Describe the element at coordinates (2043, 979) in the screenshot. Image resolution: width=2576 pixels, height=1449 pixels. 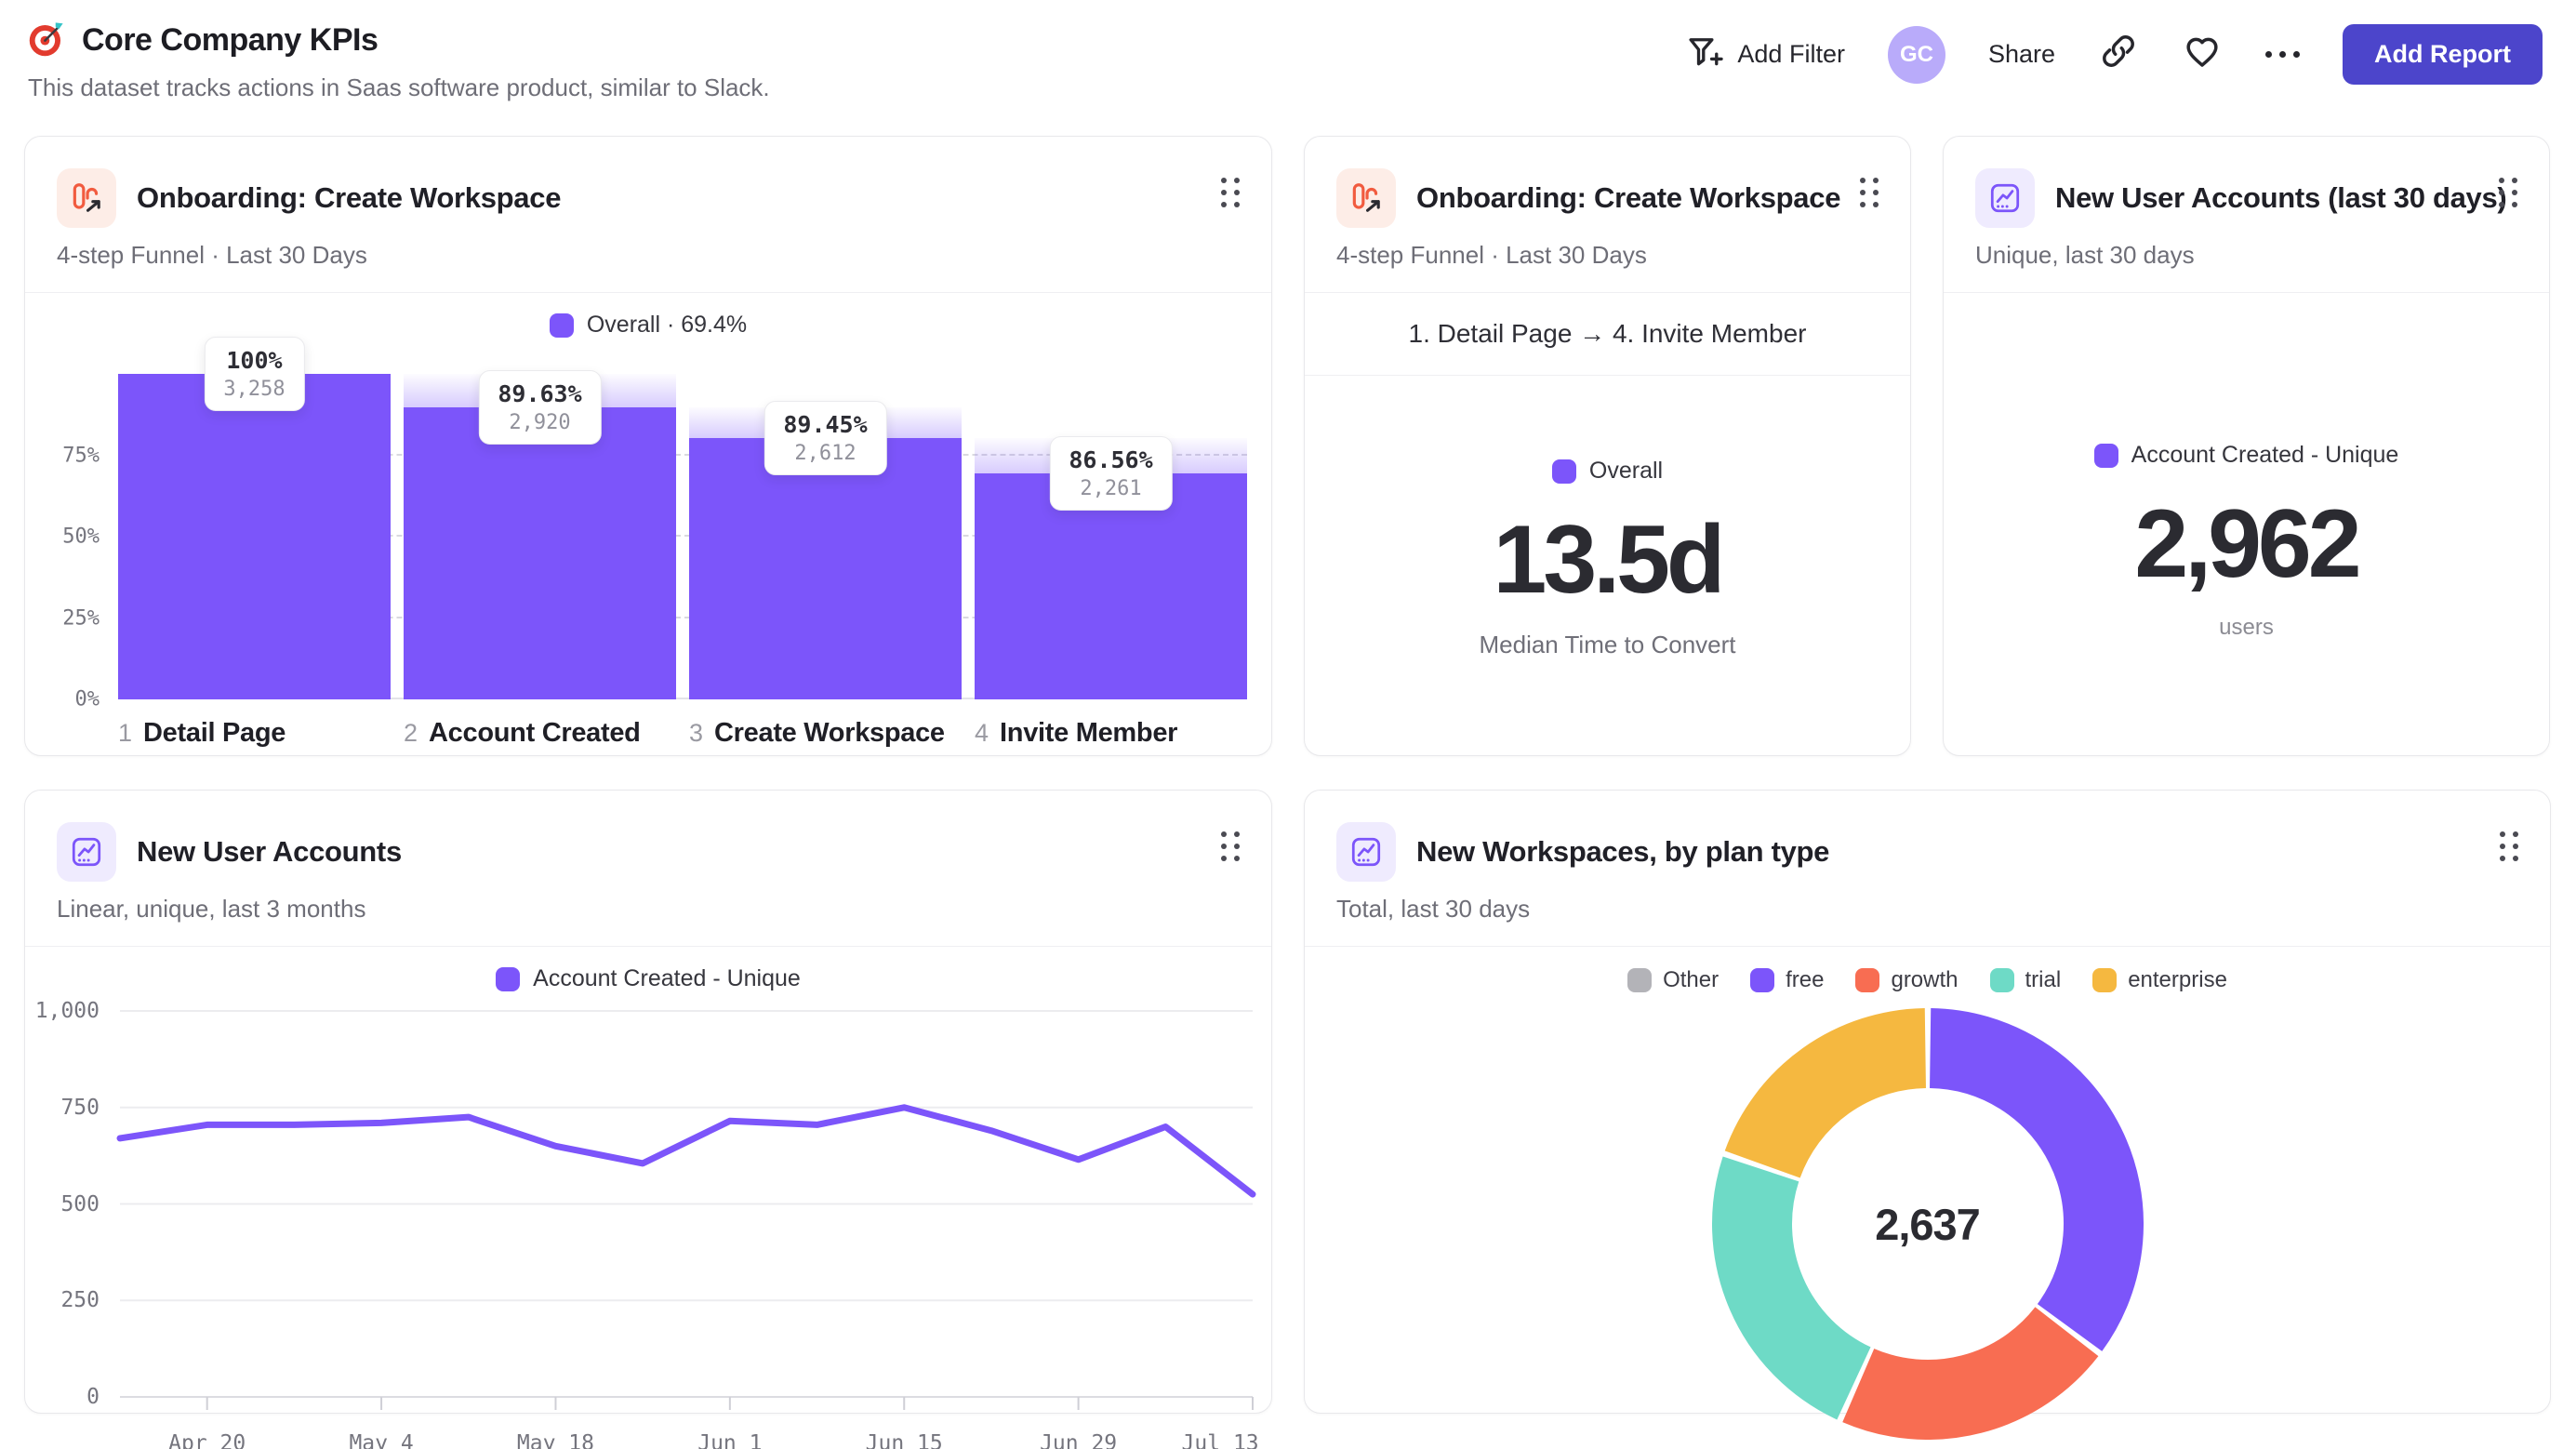
I see `legend-label: trial` at that location.